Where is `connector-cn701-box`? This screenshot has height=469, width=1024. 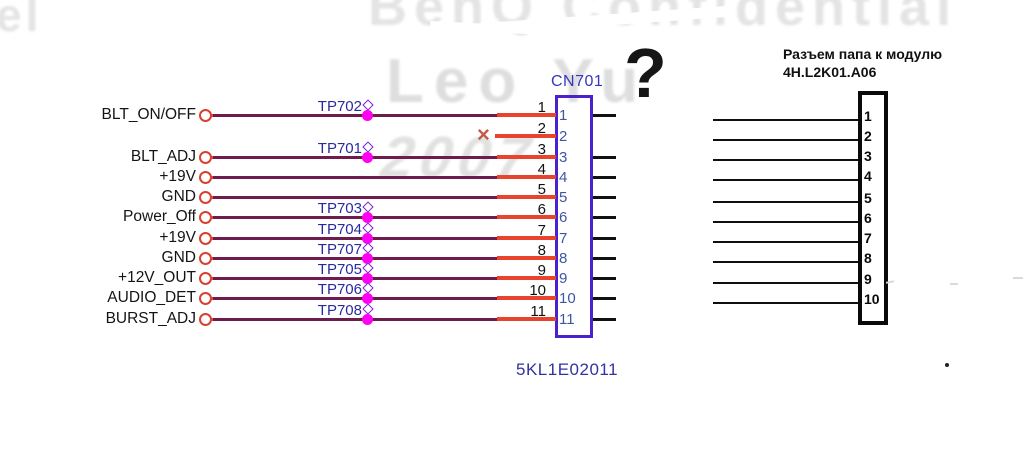 connector-cn701-box is located at coordinates (574, 216).